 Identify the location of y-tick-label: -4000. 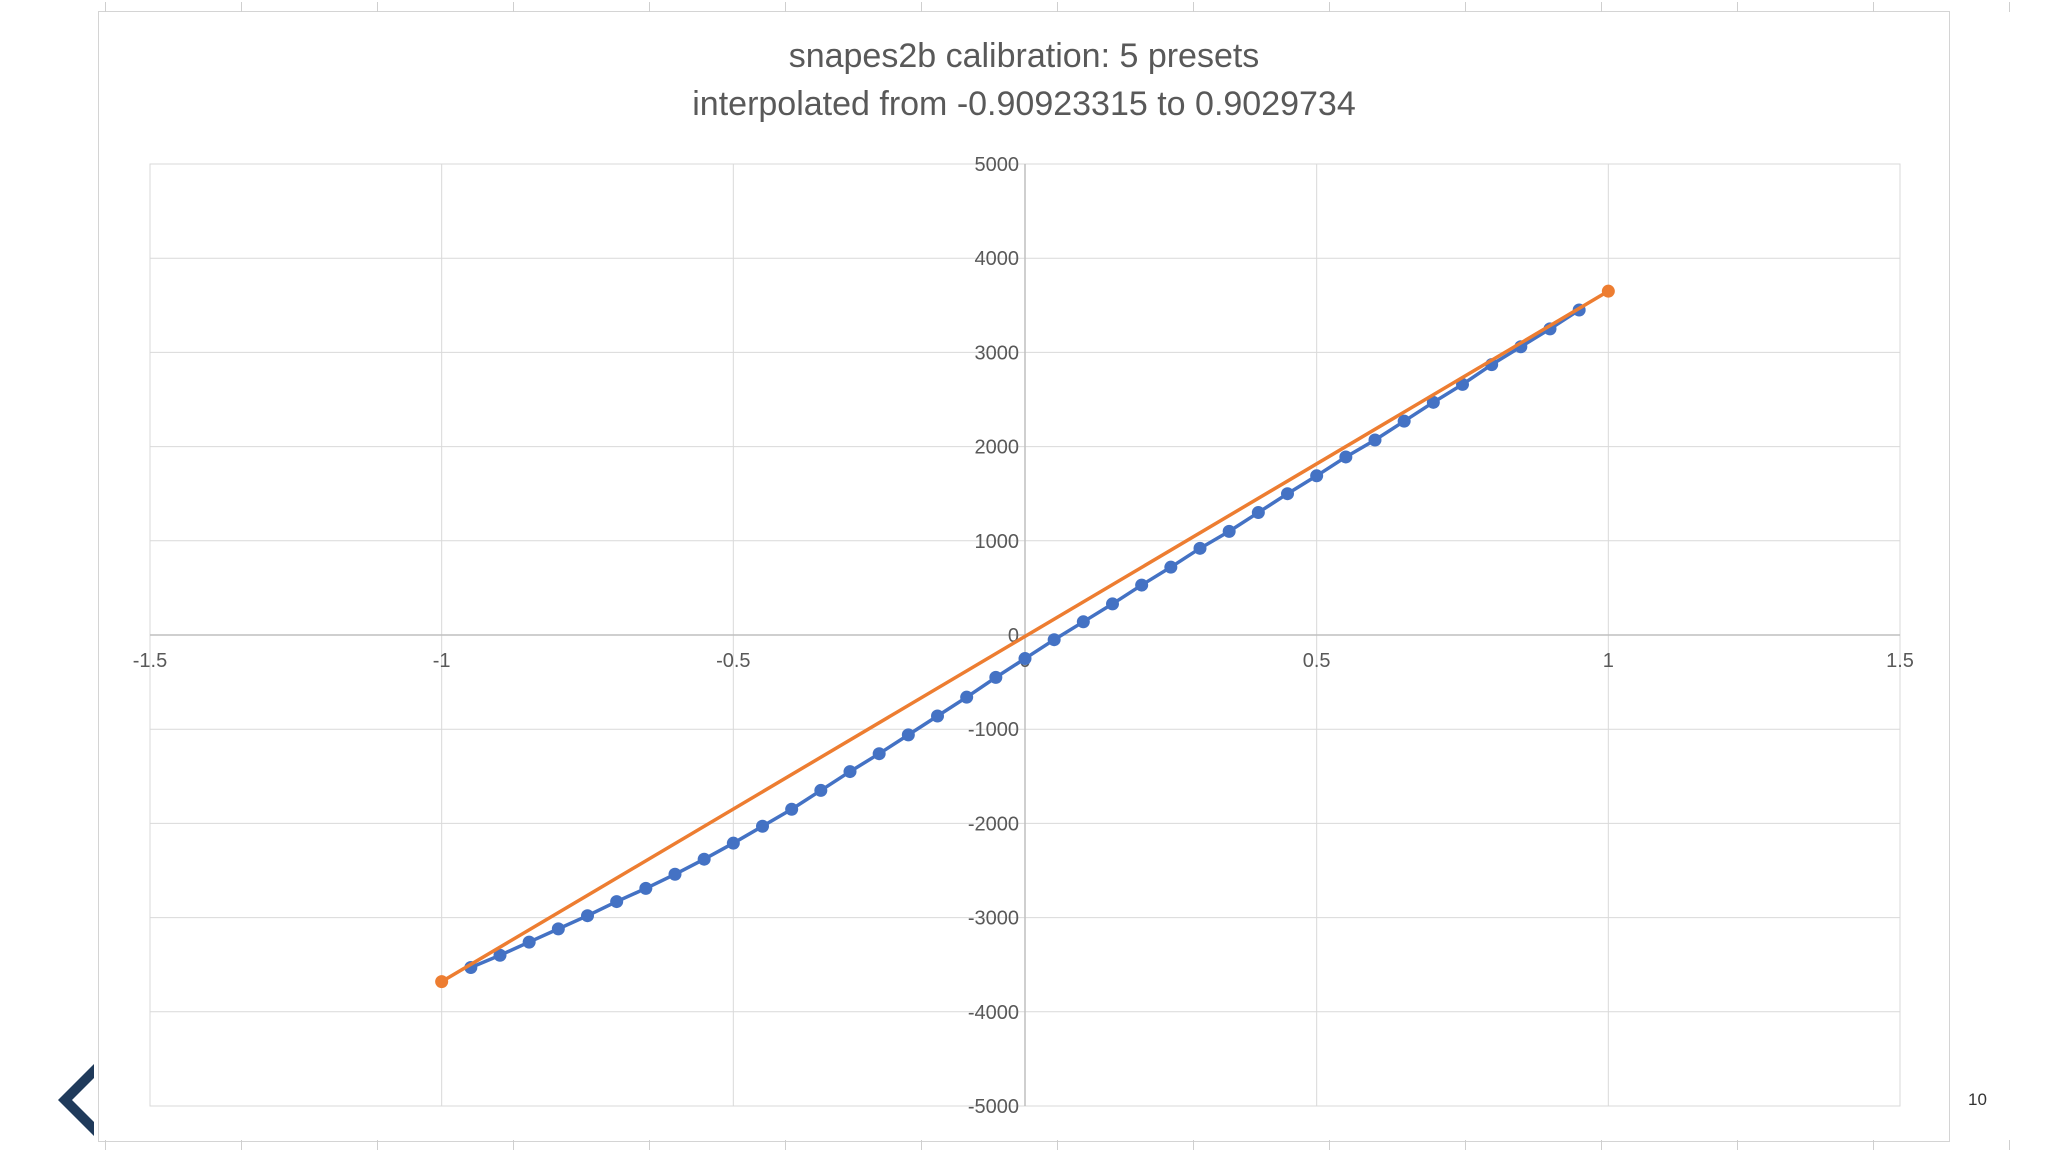
(993, 1013).